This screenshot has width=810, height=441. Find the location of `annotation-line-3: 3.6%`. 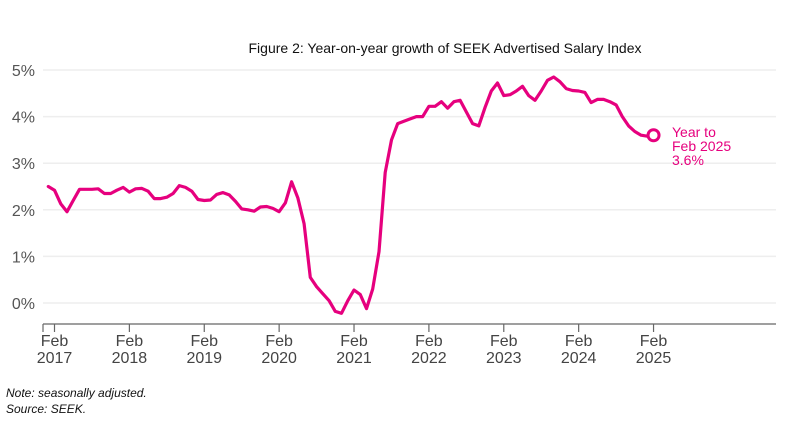

annotation-line-3: 3.6% is located at coordinates (688, 160).